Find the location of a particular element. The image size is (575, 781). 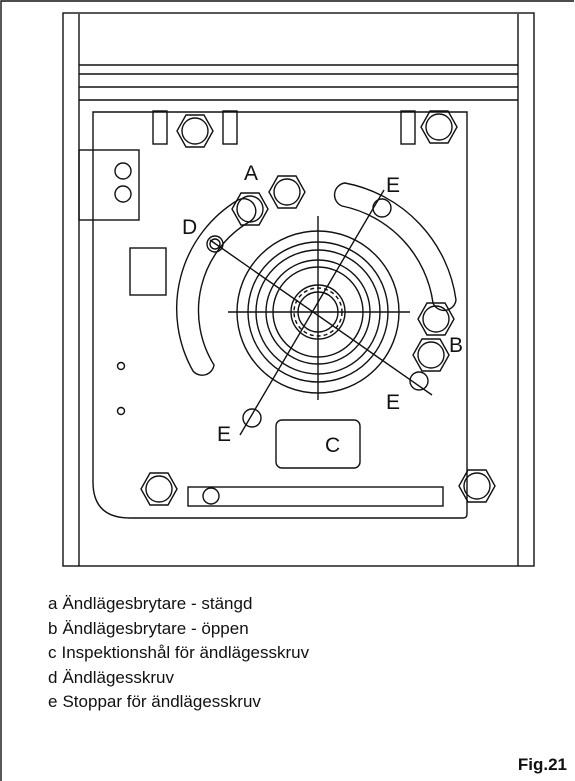

legend-item: e Stoppar för ändlägesskruv is located at coordinates (154, 702).